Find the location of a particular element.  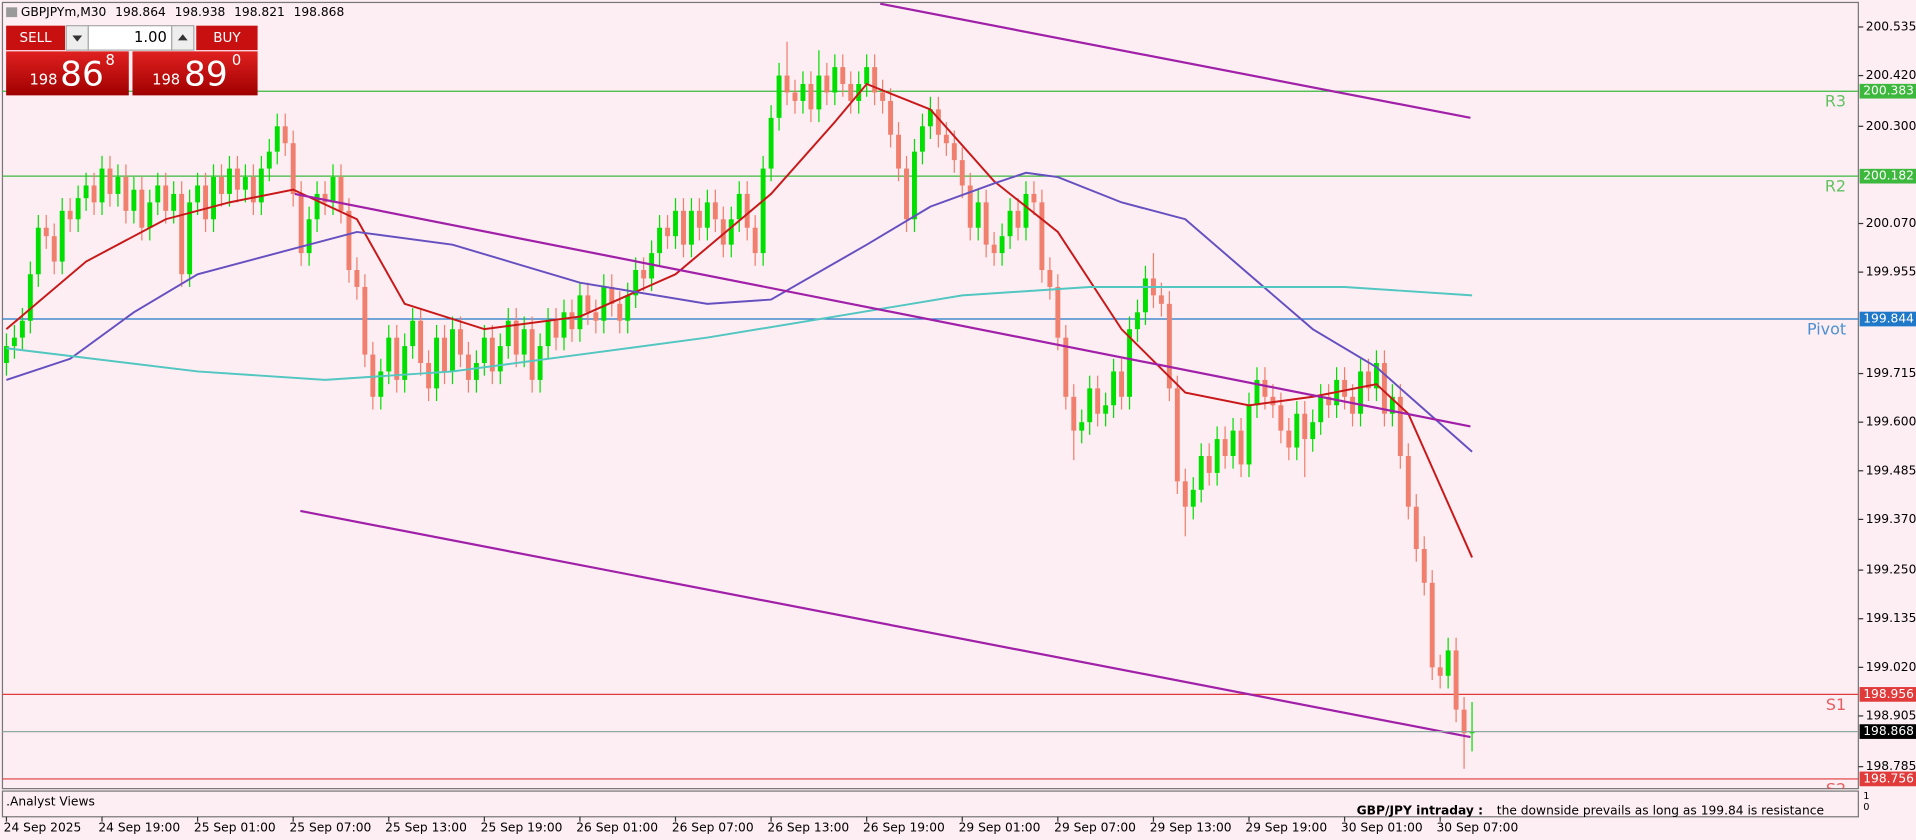

last-high: 198.938 is located at coordinates (200, 12).